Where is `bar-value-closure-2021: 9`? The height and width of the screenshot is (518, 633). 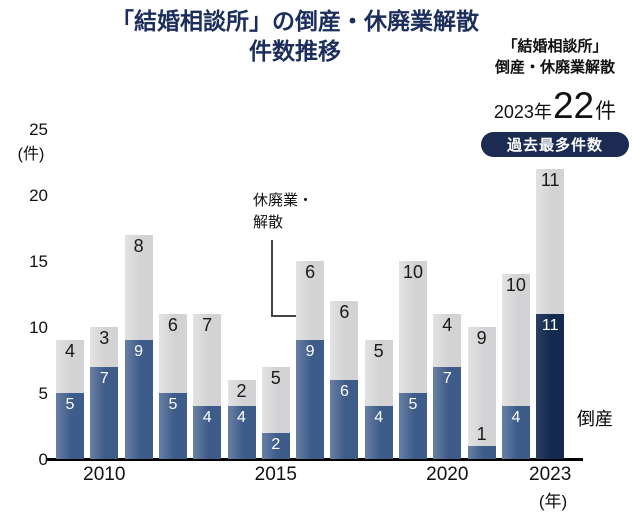 bar-value-closure-2021: 9 is located at coordinates (481, 338).